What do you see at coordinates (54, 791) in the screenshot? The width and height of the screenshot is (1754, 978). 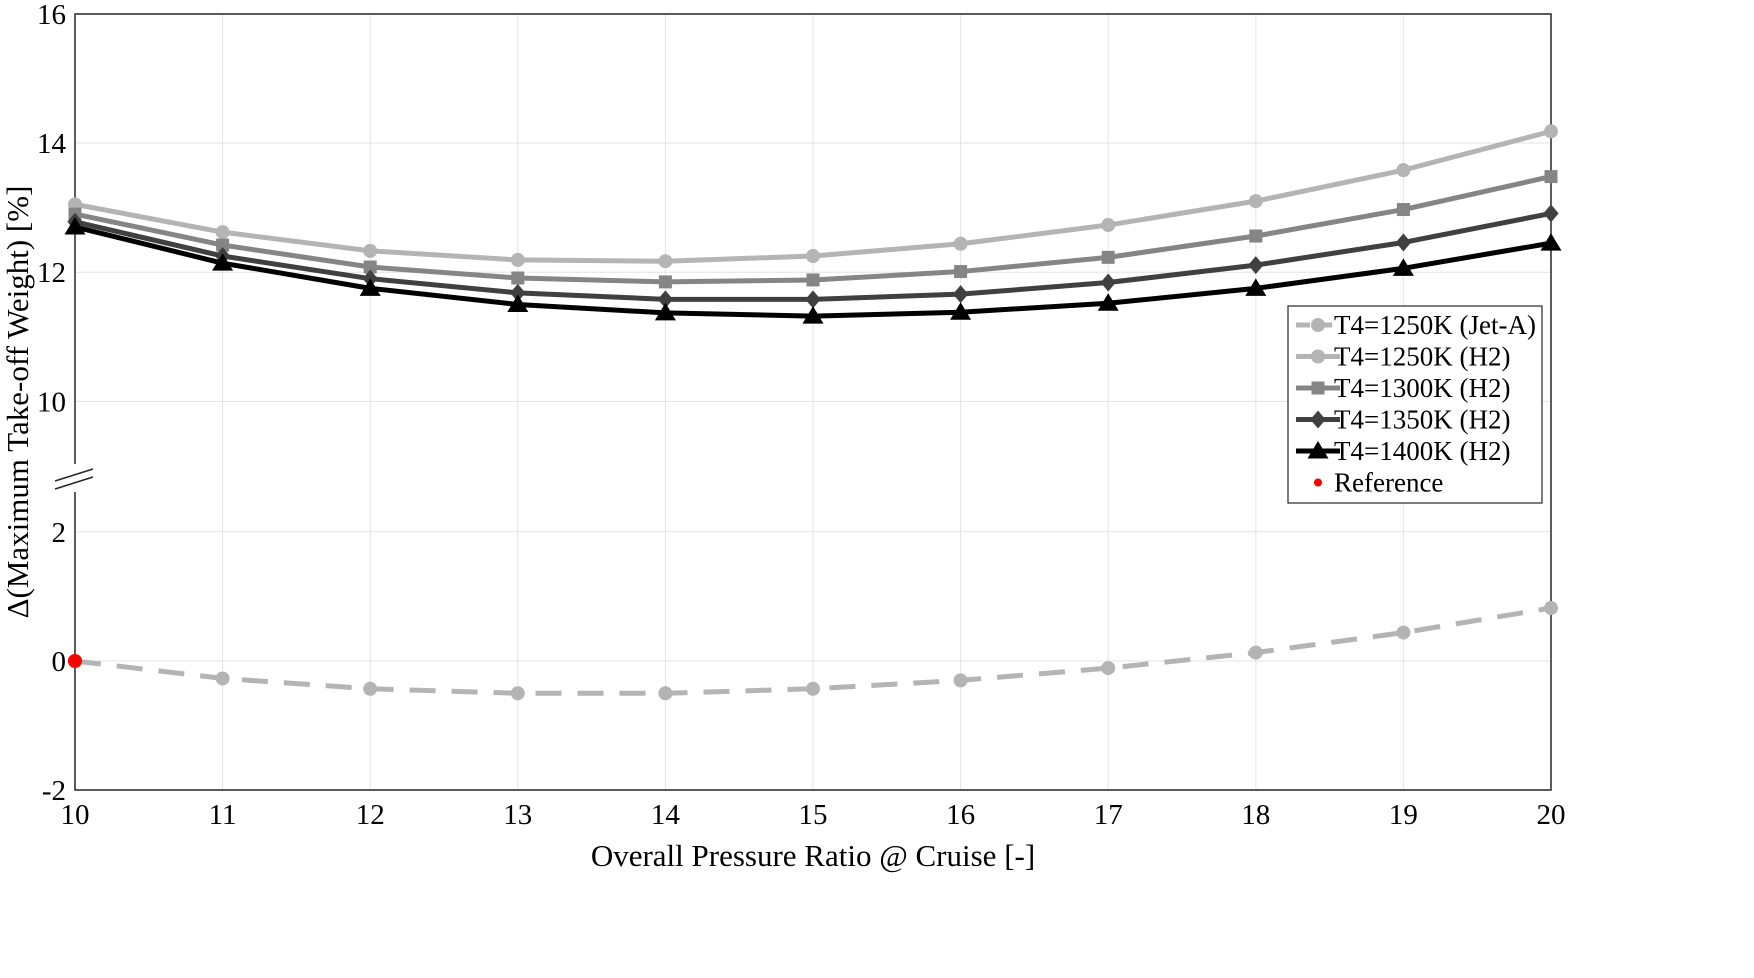 I see `y-tick-label: -2` at bounding box center [54, 791].